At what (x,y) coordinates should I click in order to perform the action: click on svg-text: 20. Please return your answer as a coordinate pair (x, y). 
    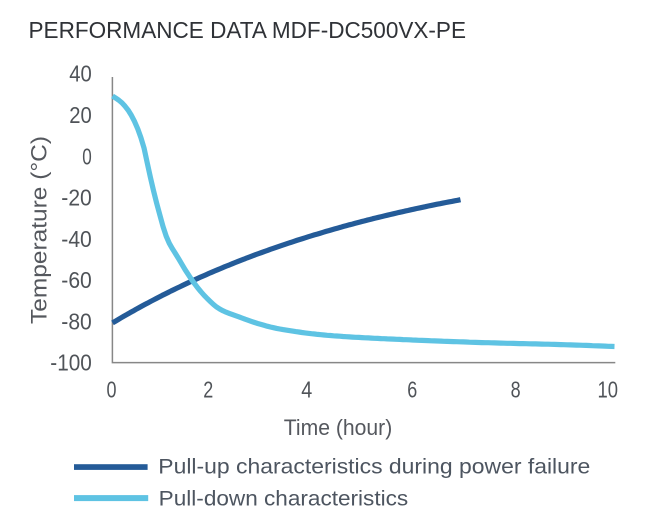
    Looking at the image, I should click on (80, 115).